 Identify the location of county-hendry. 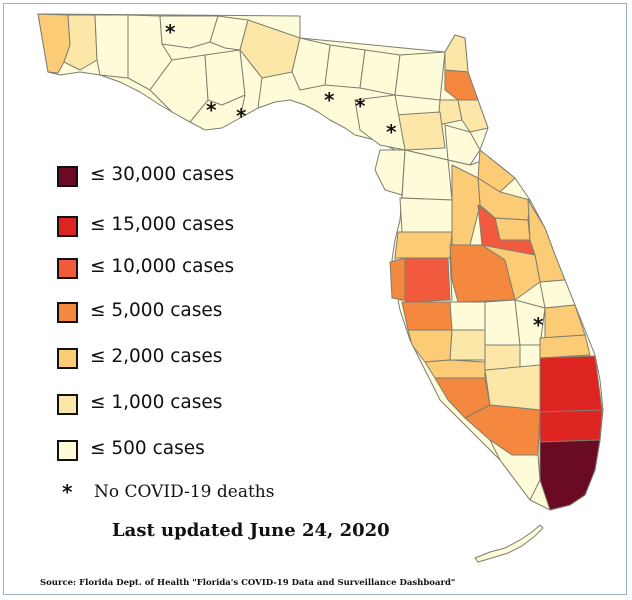
(512, 387).